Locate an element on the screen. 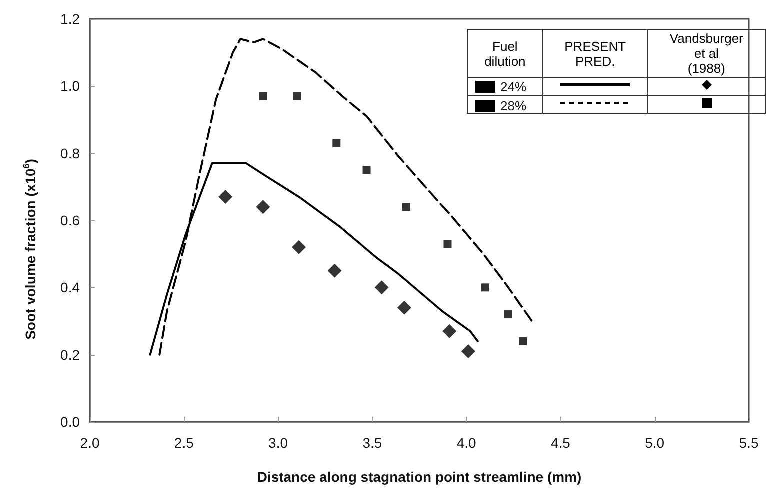 The width and height of the screenshot is (766, 499). x-axis-title: Distance along stagnation point streamline (mm) is located at coordinates (419, 477).